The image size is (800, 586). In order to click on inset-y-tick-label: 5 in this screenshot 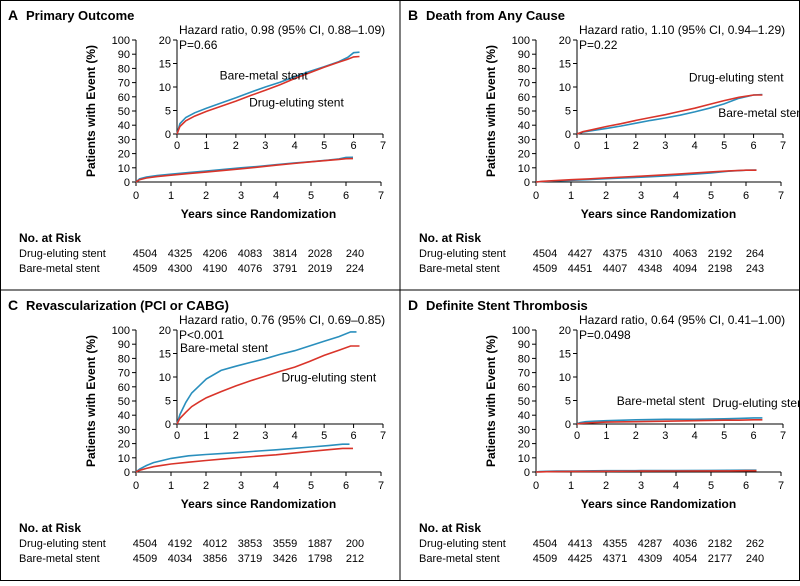, I will do `click(168, 112)`.